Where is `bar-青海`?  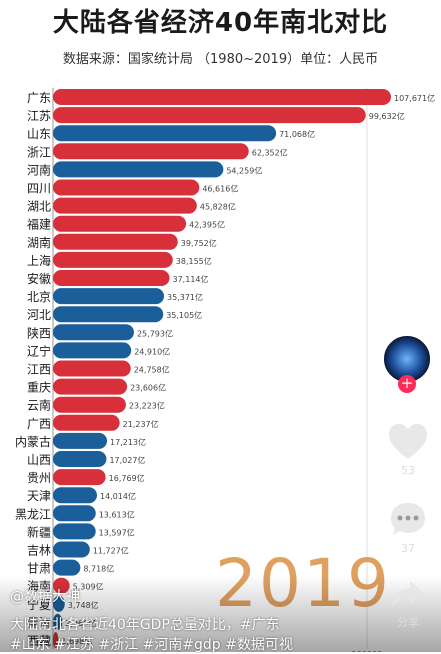
bar-青海 is located at coordinates (58, 621).